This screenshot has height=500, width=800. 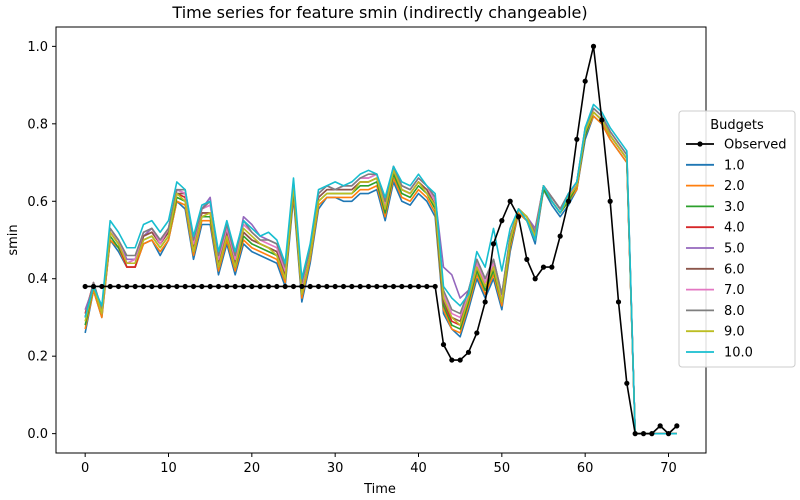 I want to click on y-tick-label: 0.4, so click(x=37, y=279).